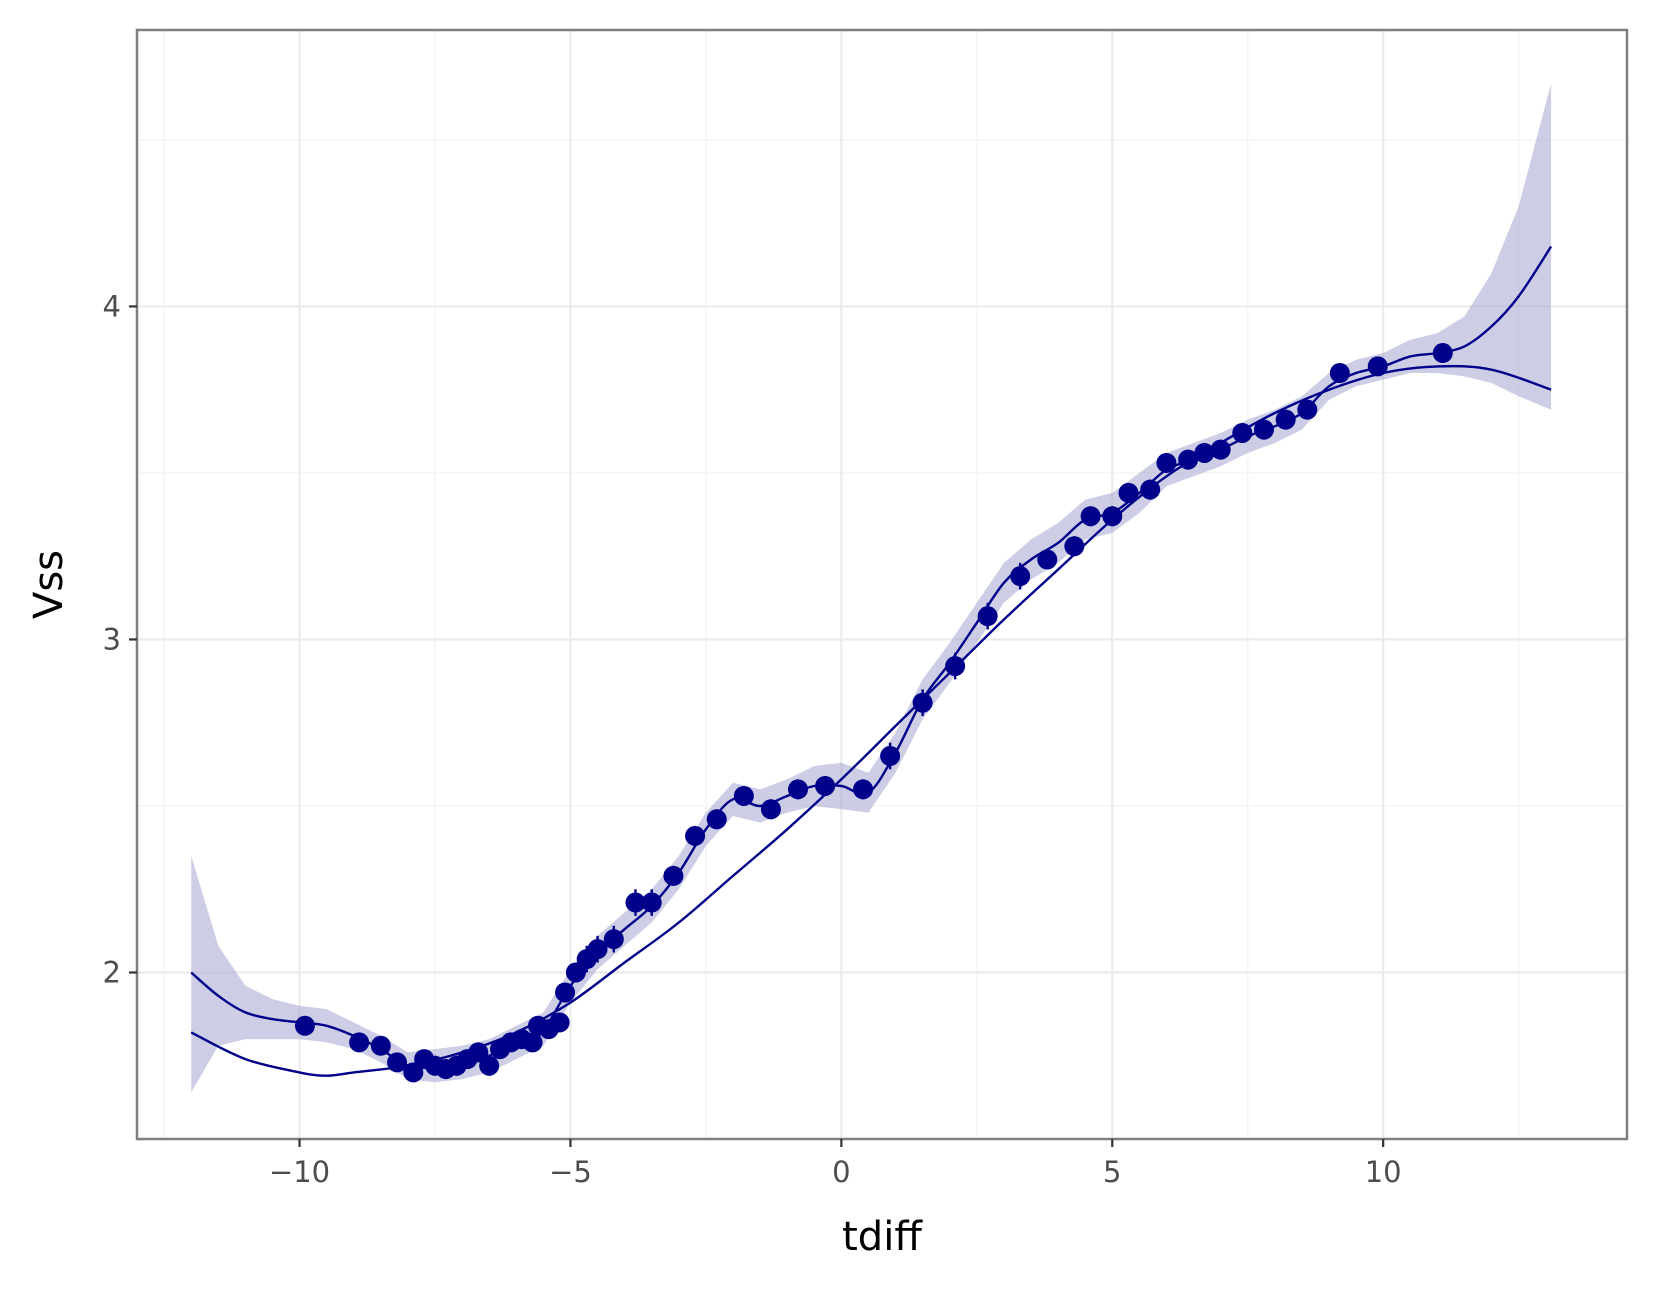 The height and width of the screenshot is (1289, 1655). What do you see at coordinates (570, 1172) in the screenshot?
I see `x-tick-label: −5` at bounding box center [570, 1172].